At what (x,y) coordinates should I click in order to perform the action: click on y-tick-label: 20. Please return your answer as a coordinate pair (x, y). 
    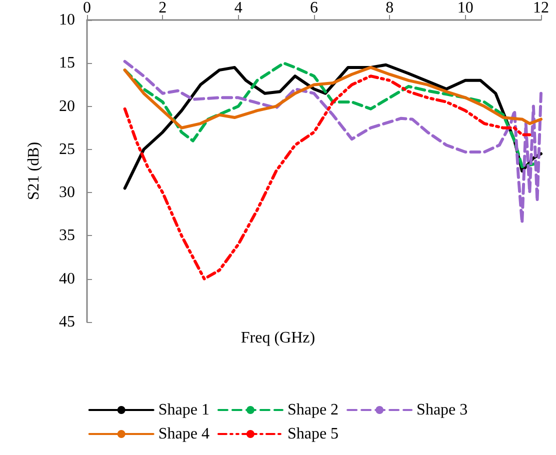
    Looking at the image, I should click on (67, 106).